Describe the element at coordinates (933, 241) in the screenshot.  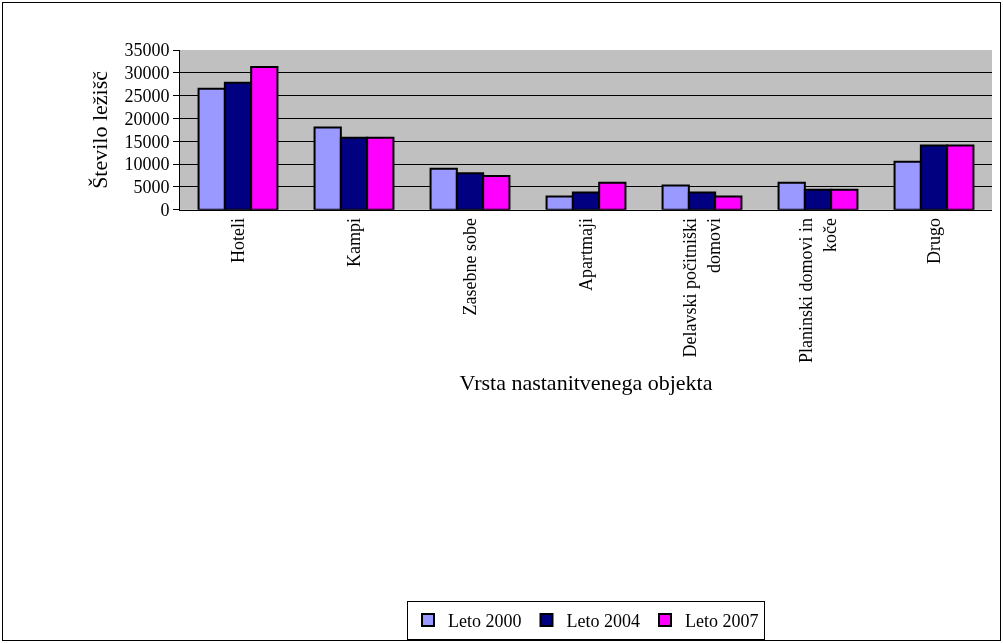
I see `x-tick-label: Drugo` at that location.